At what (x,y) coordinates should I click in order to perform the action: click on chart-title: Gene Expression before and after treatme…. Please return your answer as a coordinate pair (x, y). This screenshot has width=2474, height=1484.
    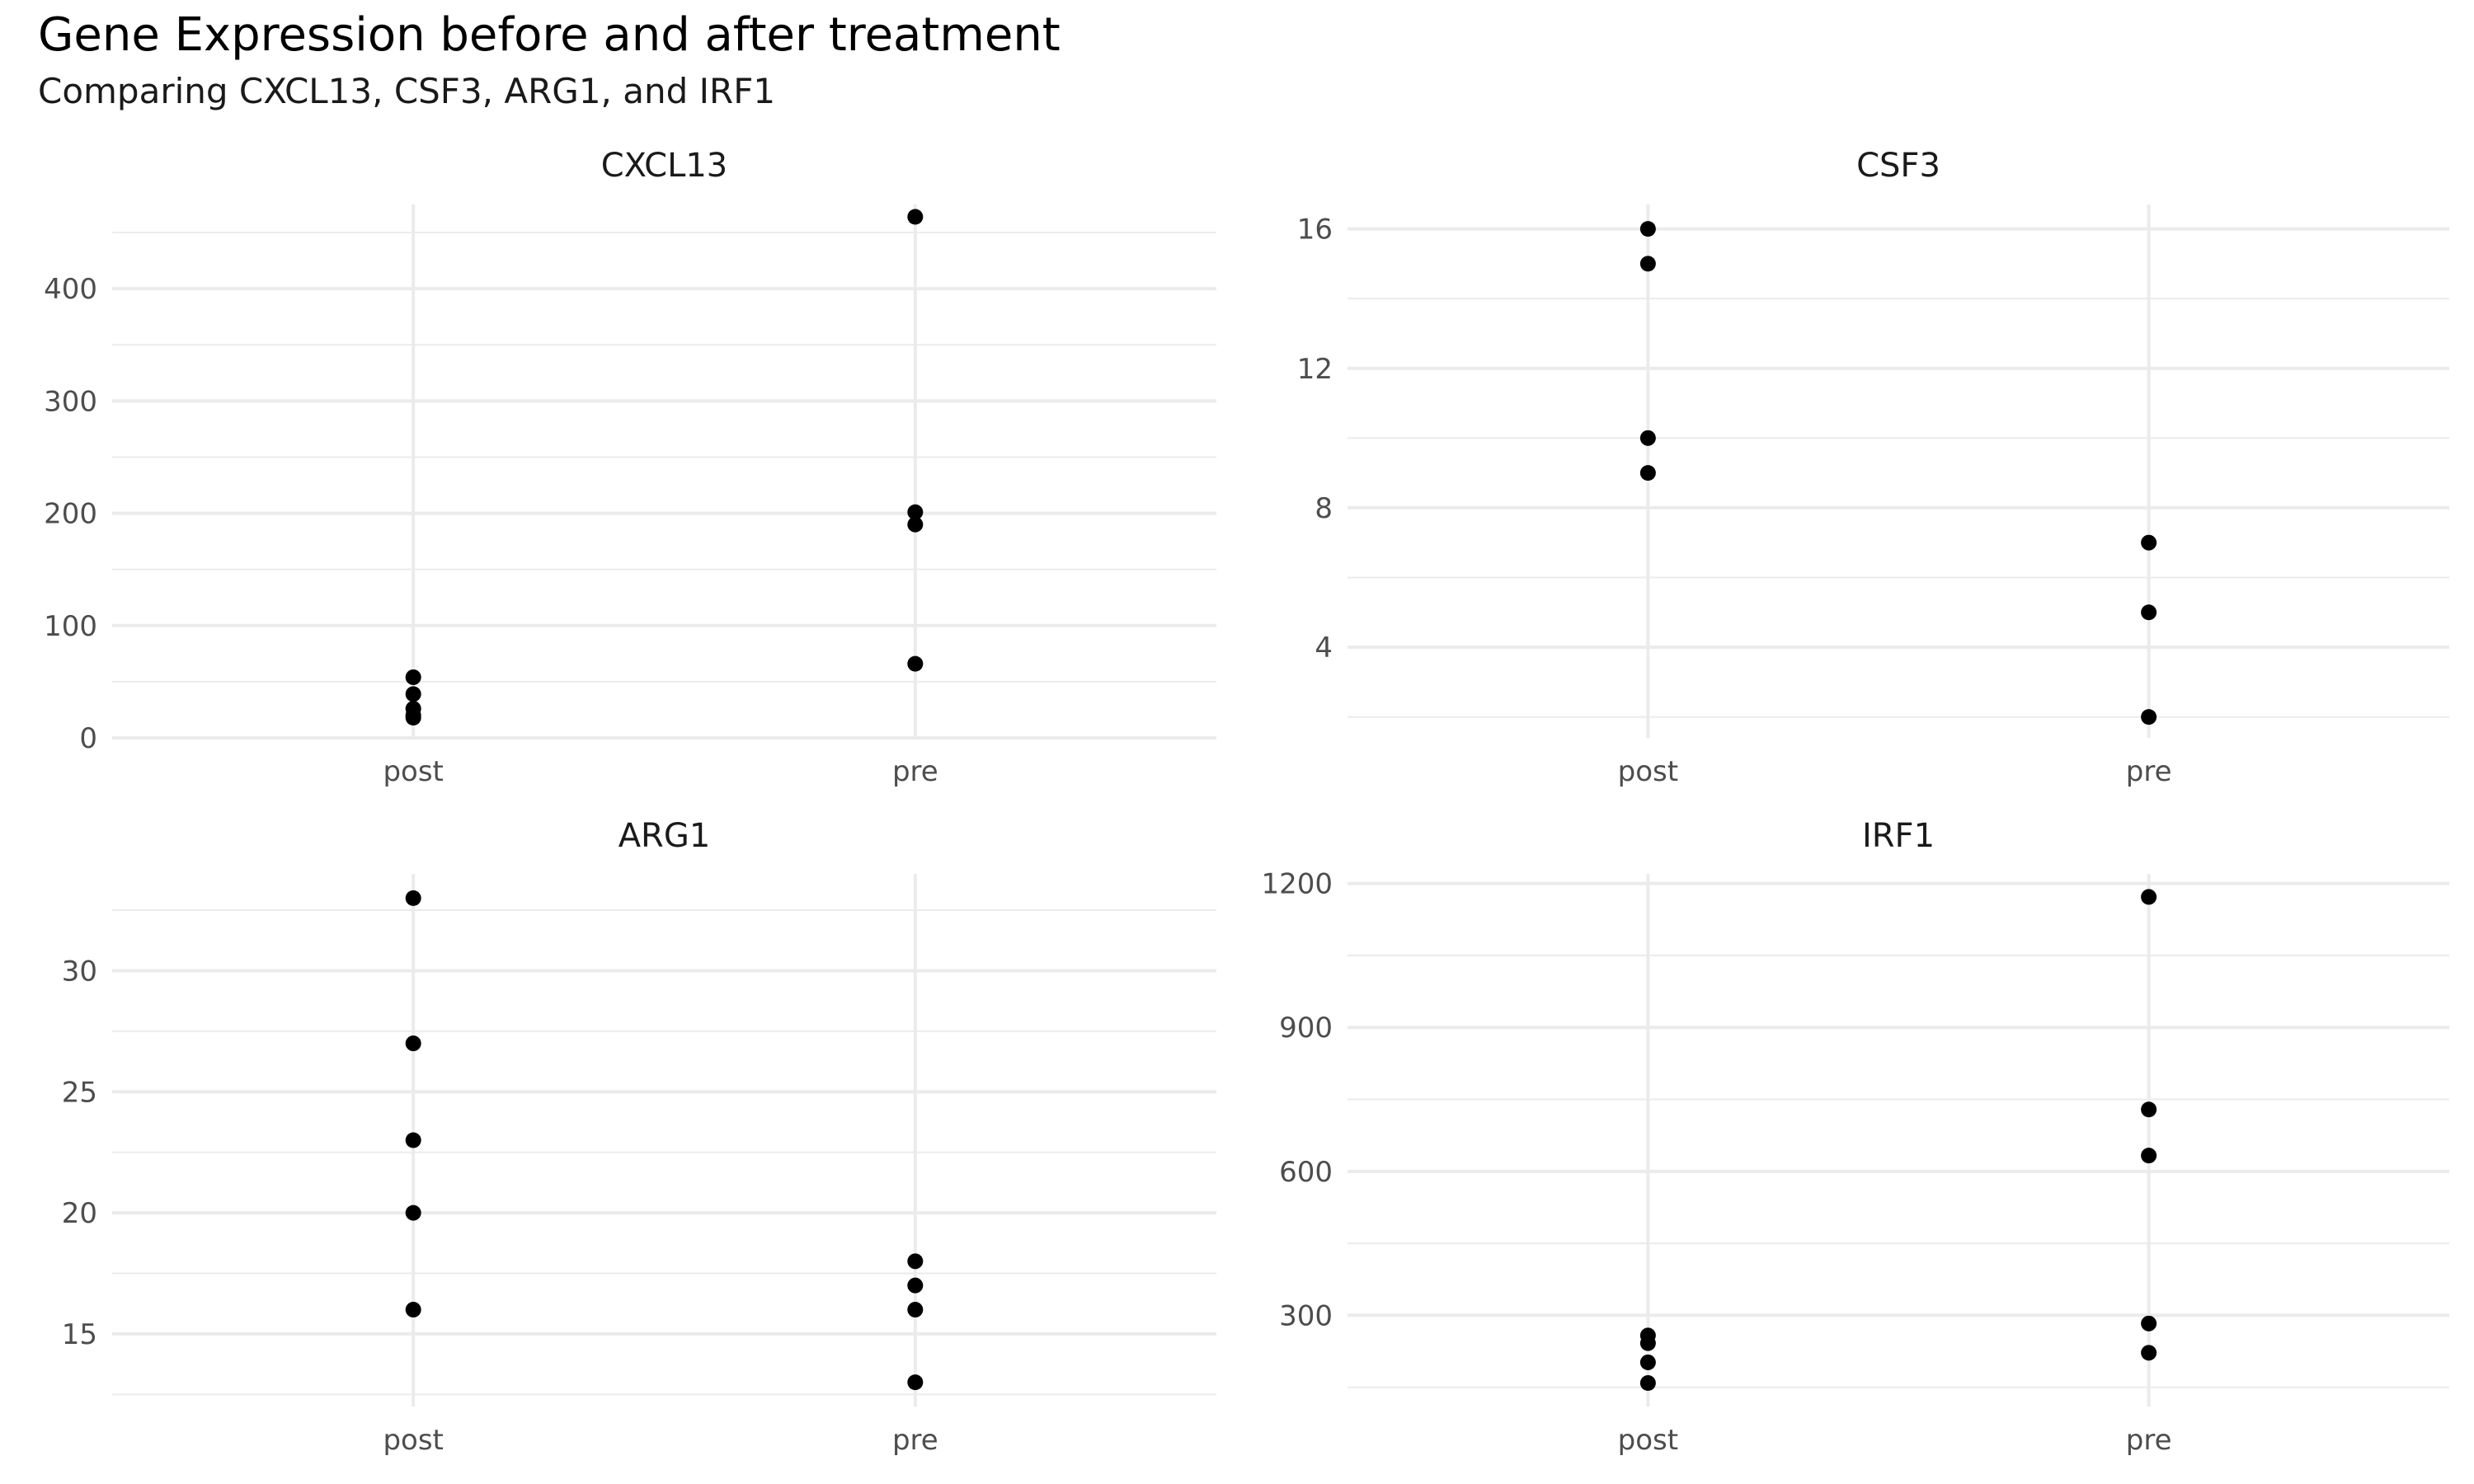
    Looking at the image, I should click on (549, 35).